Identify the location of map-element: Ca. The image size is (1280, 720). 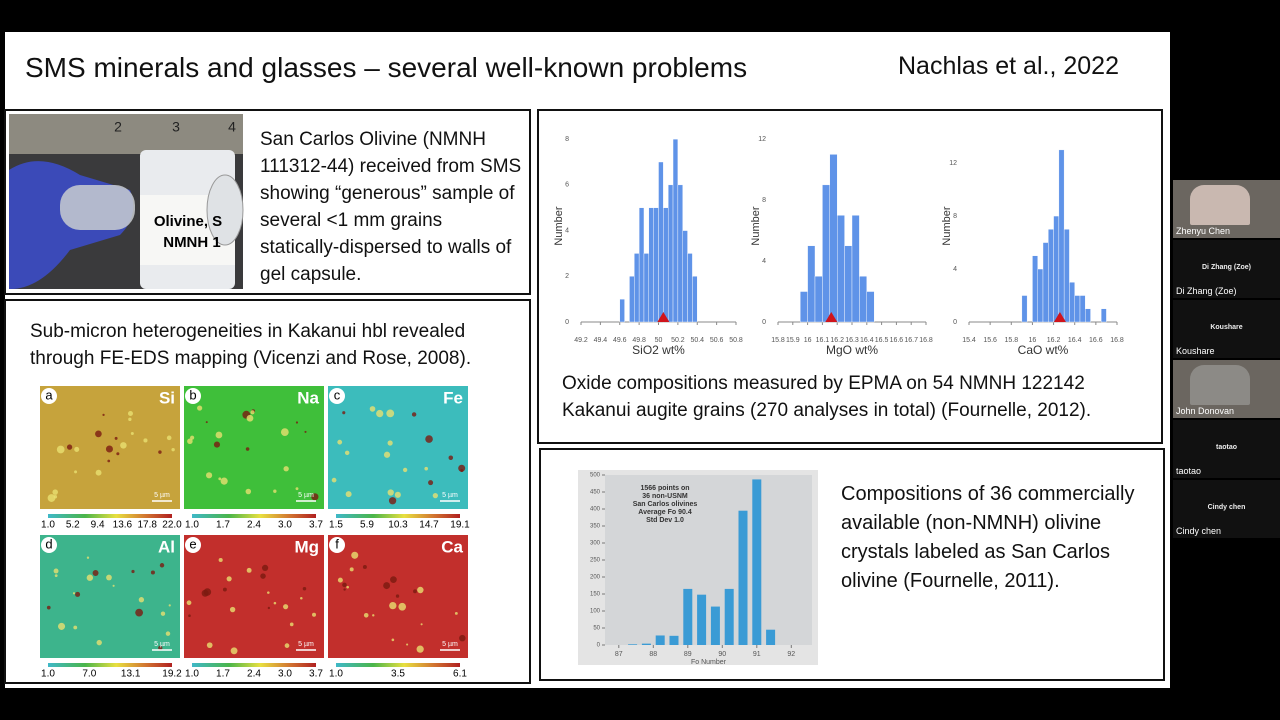
(452, 546).